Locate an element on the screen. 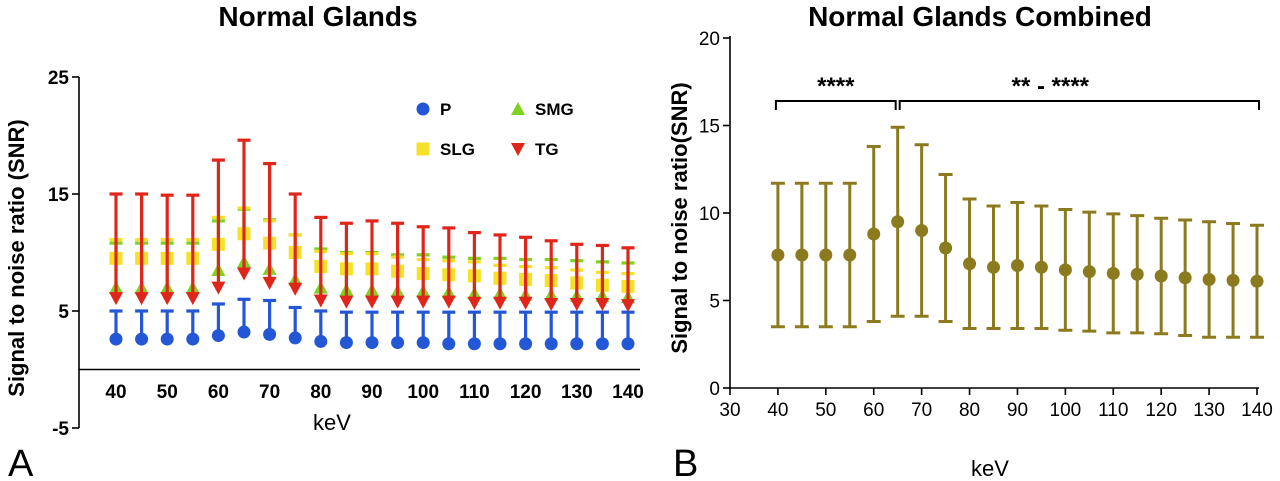 The image size is (1280, 481). x-tick-label: 30 is located at coordinates (729, 410).